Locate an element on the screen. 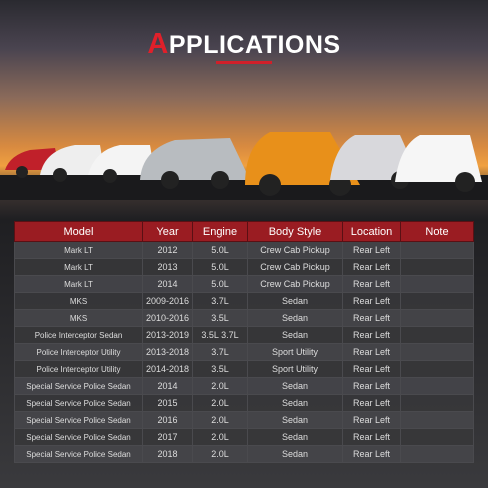 The image size is (488, 488). table-cell: 2012 is located at coordinates (167, 250).